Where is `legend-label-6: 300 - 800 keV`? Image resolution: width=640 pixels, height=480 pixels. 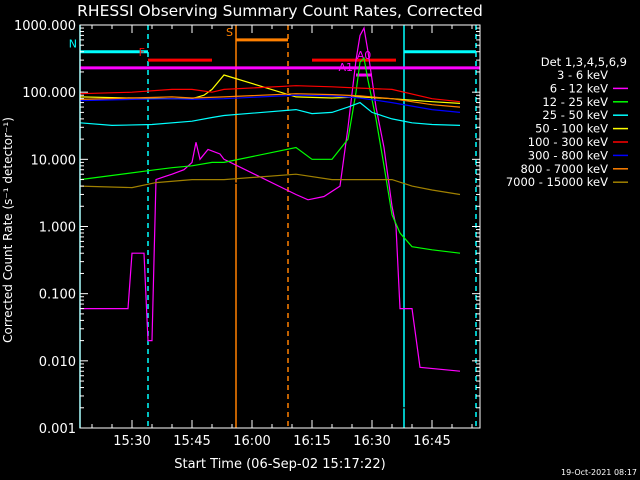 legend-label-6: 300 - 800 keV is located at coordinates (568, 155).